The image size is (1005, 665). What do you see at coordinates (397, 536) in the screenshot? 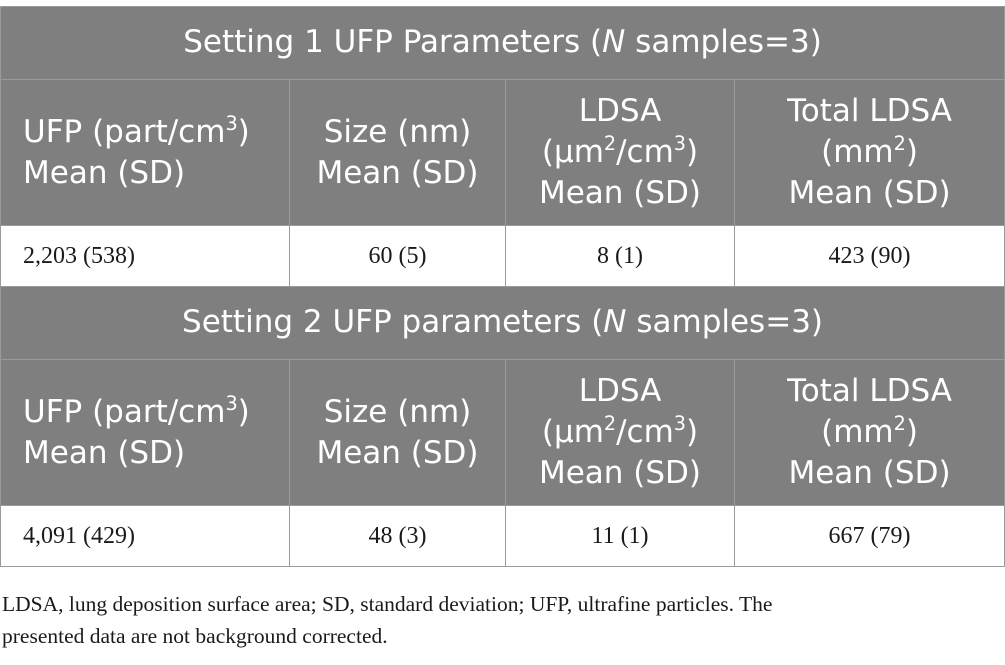
I see `value-size: 48 (3)` at bounding box center [397, 536].